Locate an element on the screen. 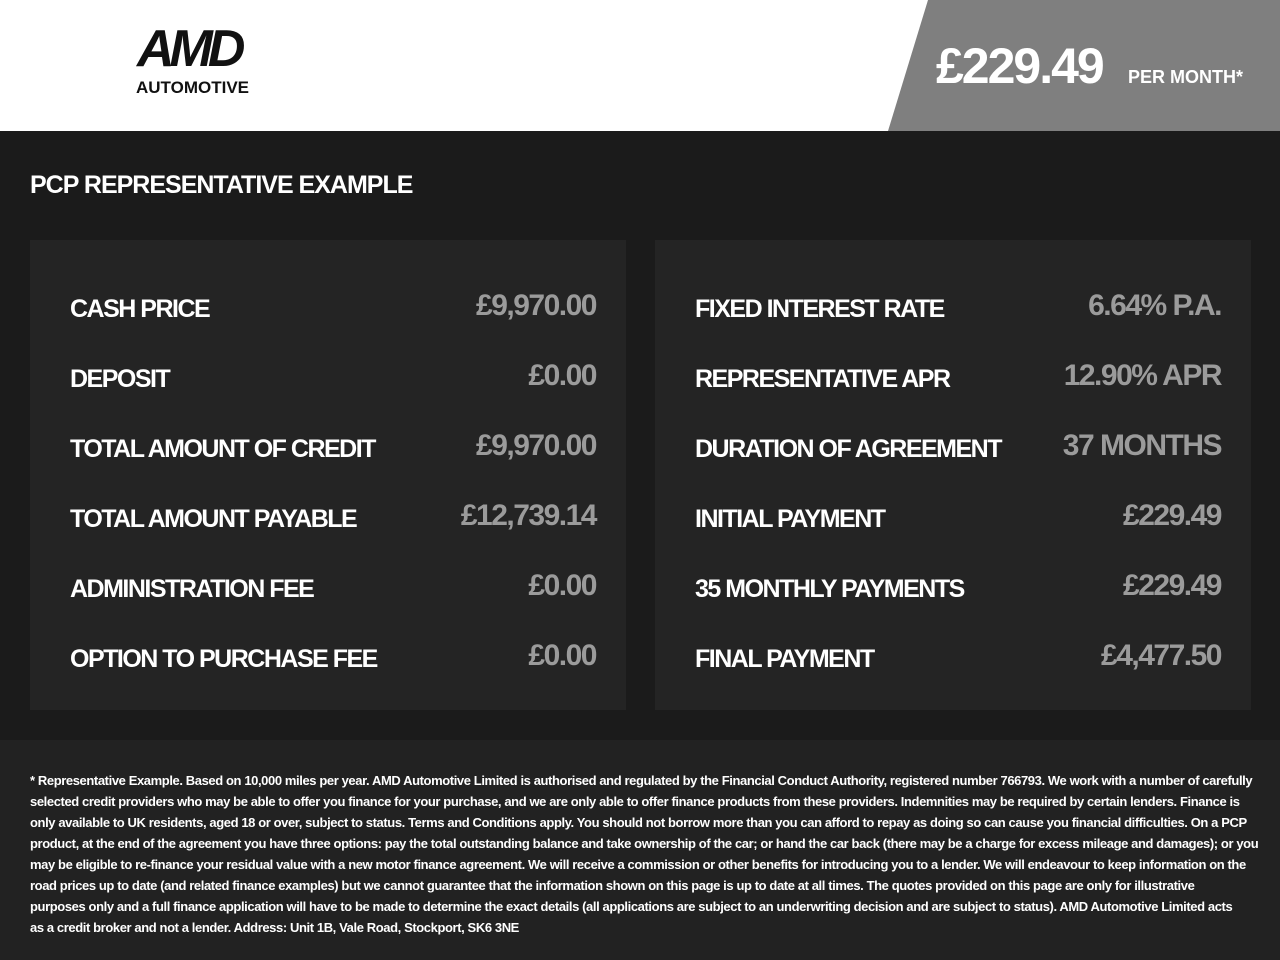 This screenshot has width=1280, height=960. amd-automotive-logo: AMD AUTOMOTIVE is located at coordinates (210, 61).